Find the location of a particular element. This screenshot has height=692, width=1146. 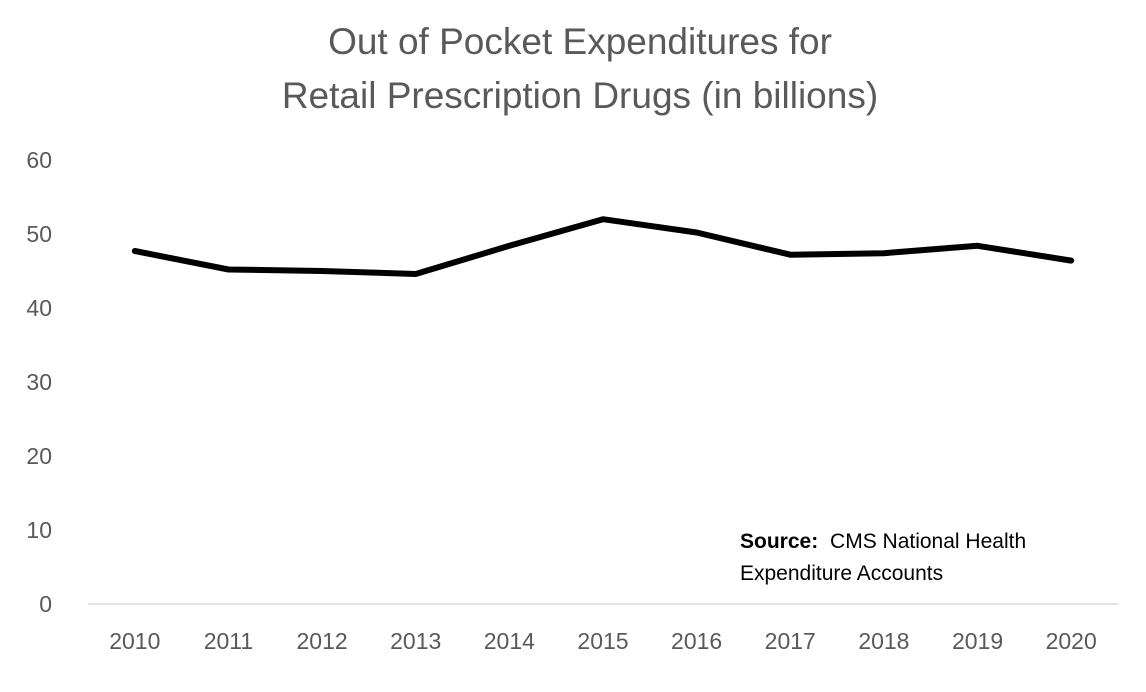

y-tick-label-30: 30 is located at coordinates (39, 382).